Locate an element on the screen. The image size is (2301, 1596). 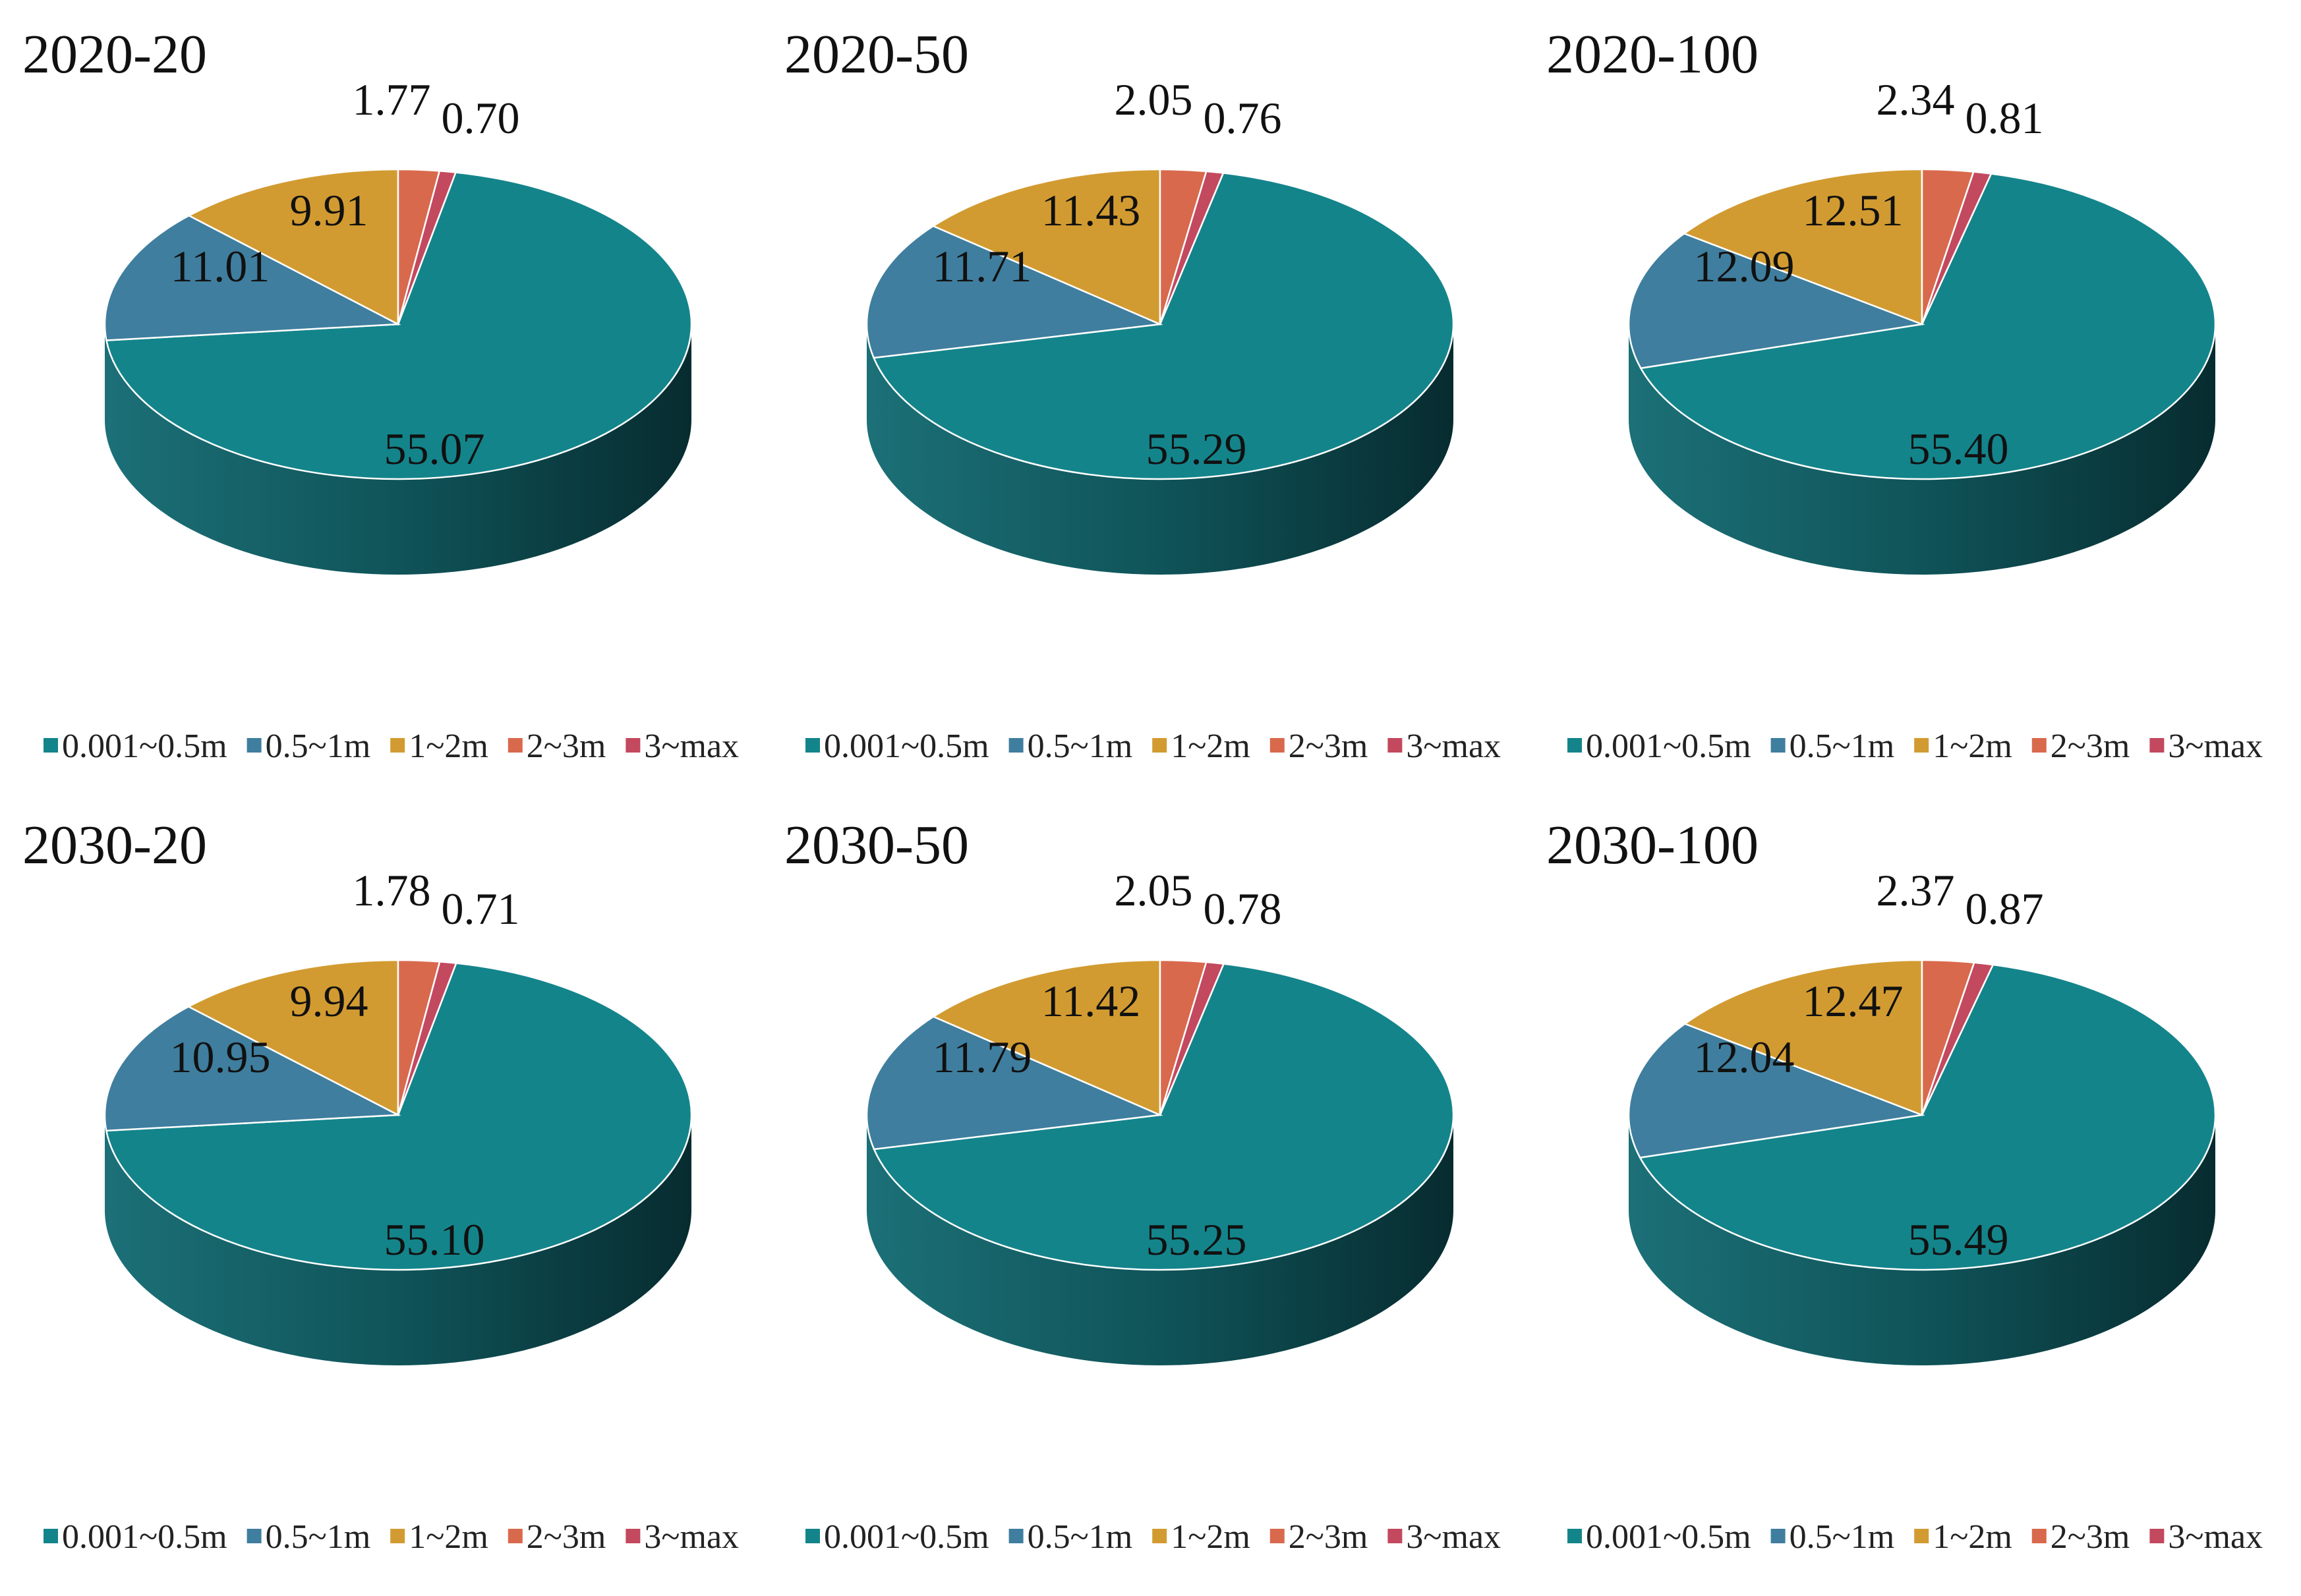
data-label: 10.95 is located at coordinates (220, 1057).